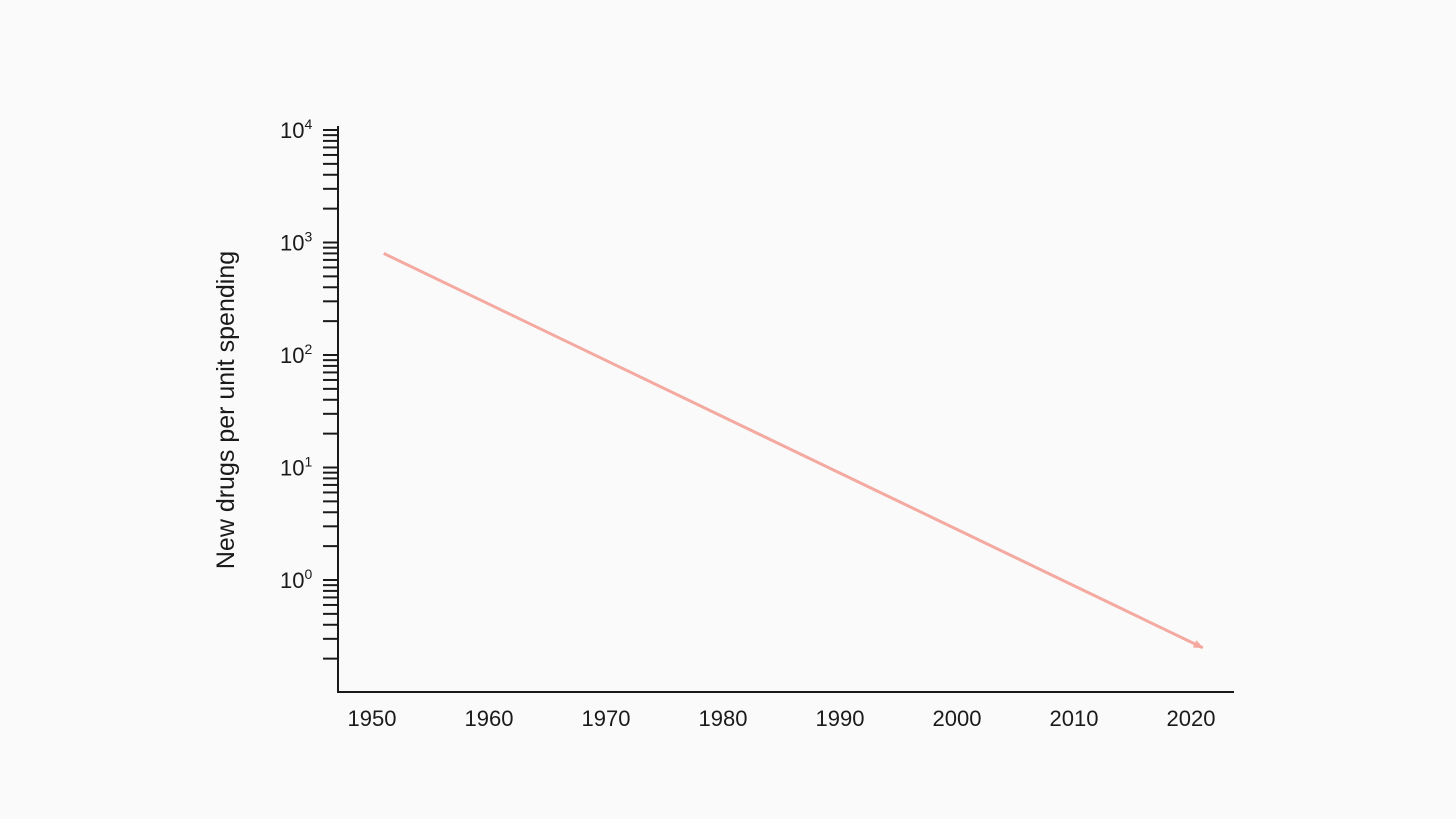  What do you see at coordinates (296, 579) in the screenshot?
I see `y-tick-label: 10⁰` at bounding box center [296, 579].